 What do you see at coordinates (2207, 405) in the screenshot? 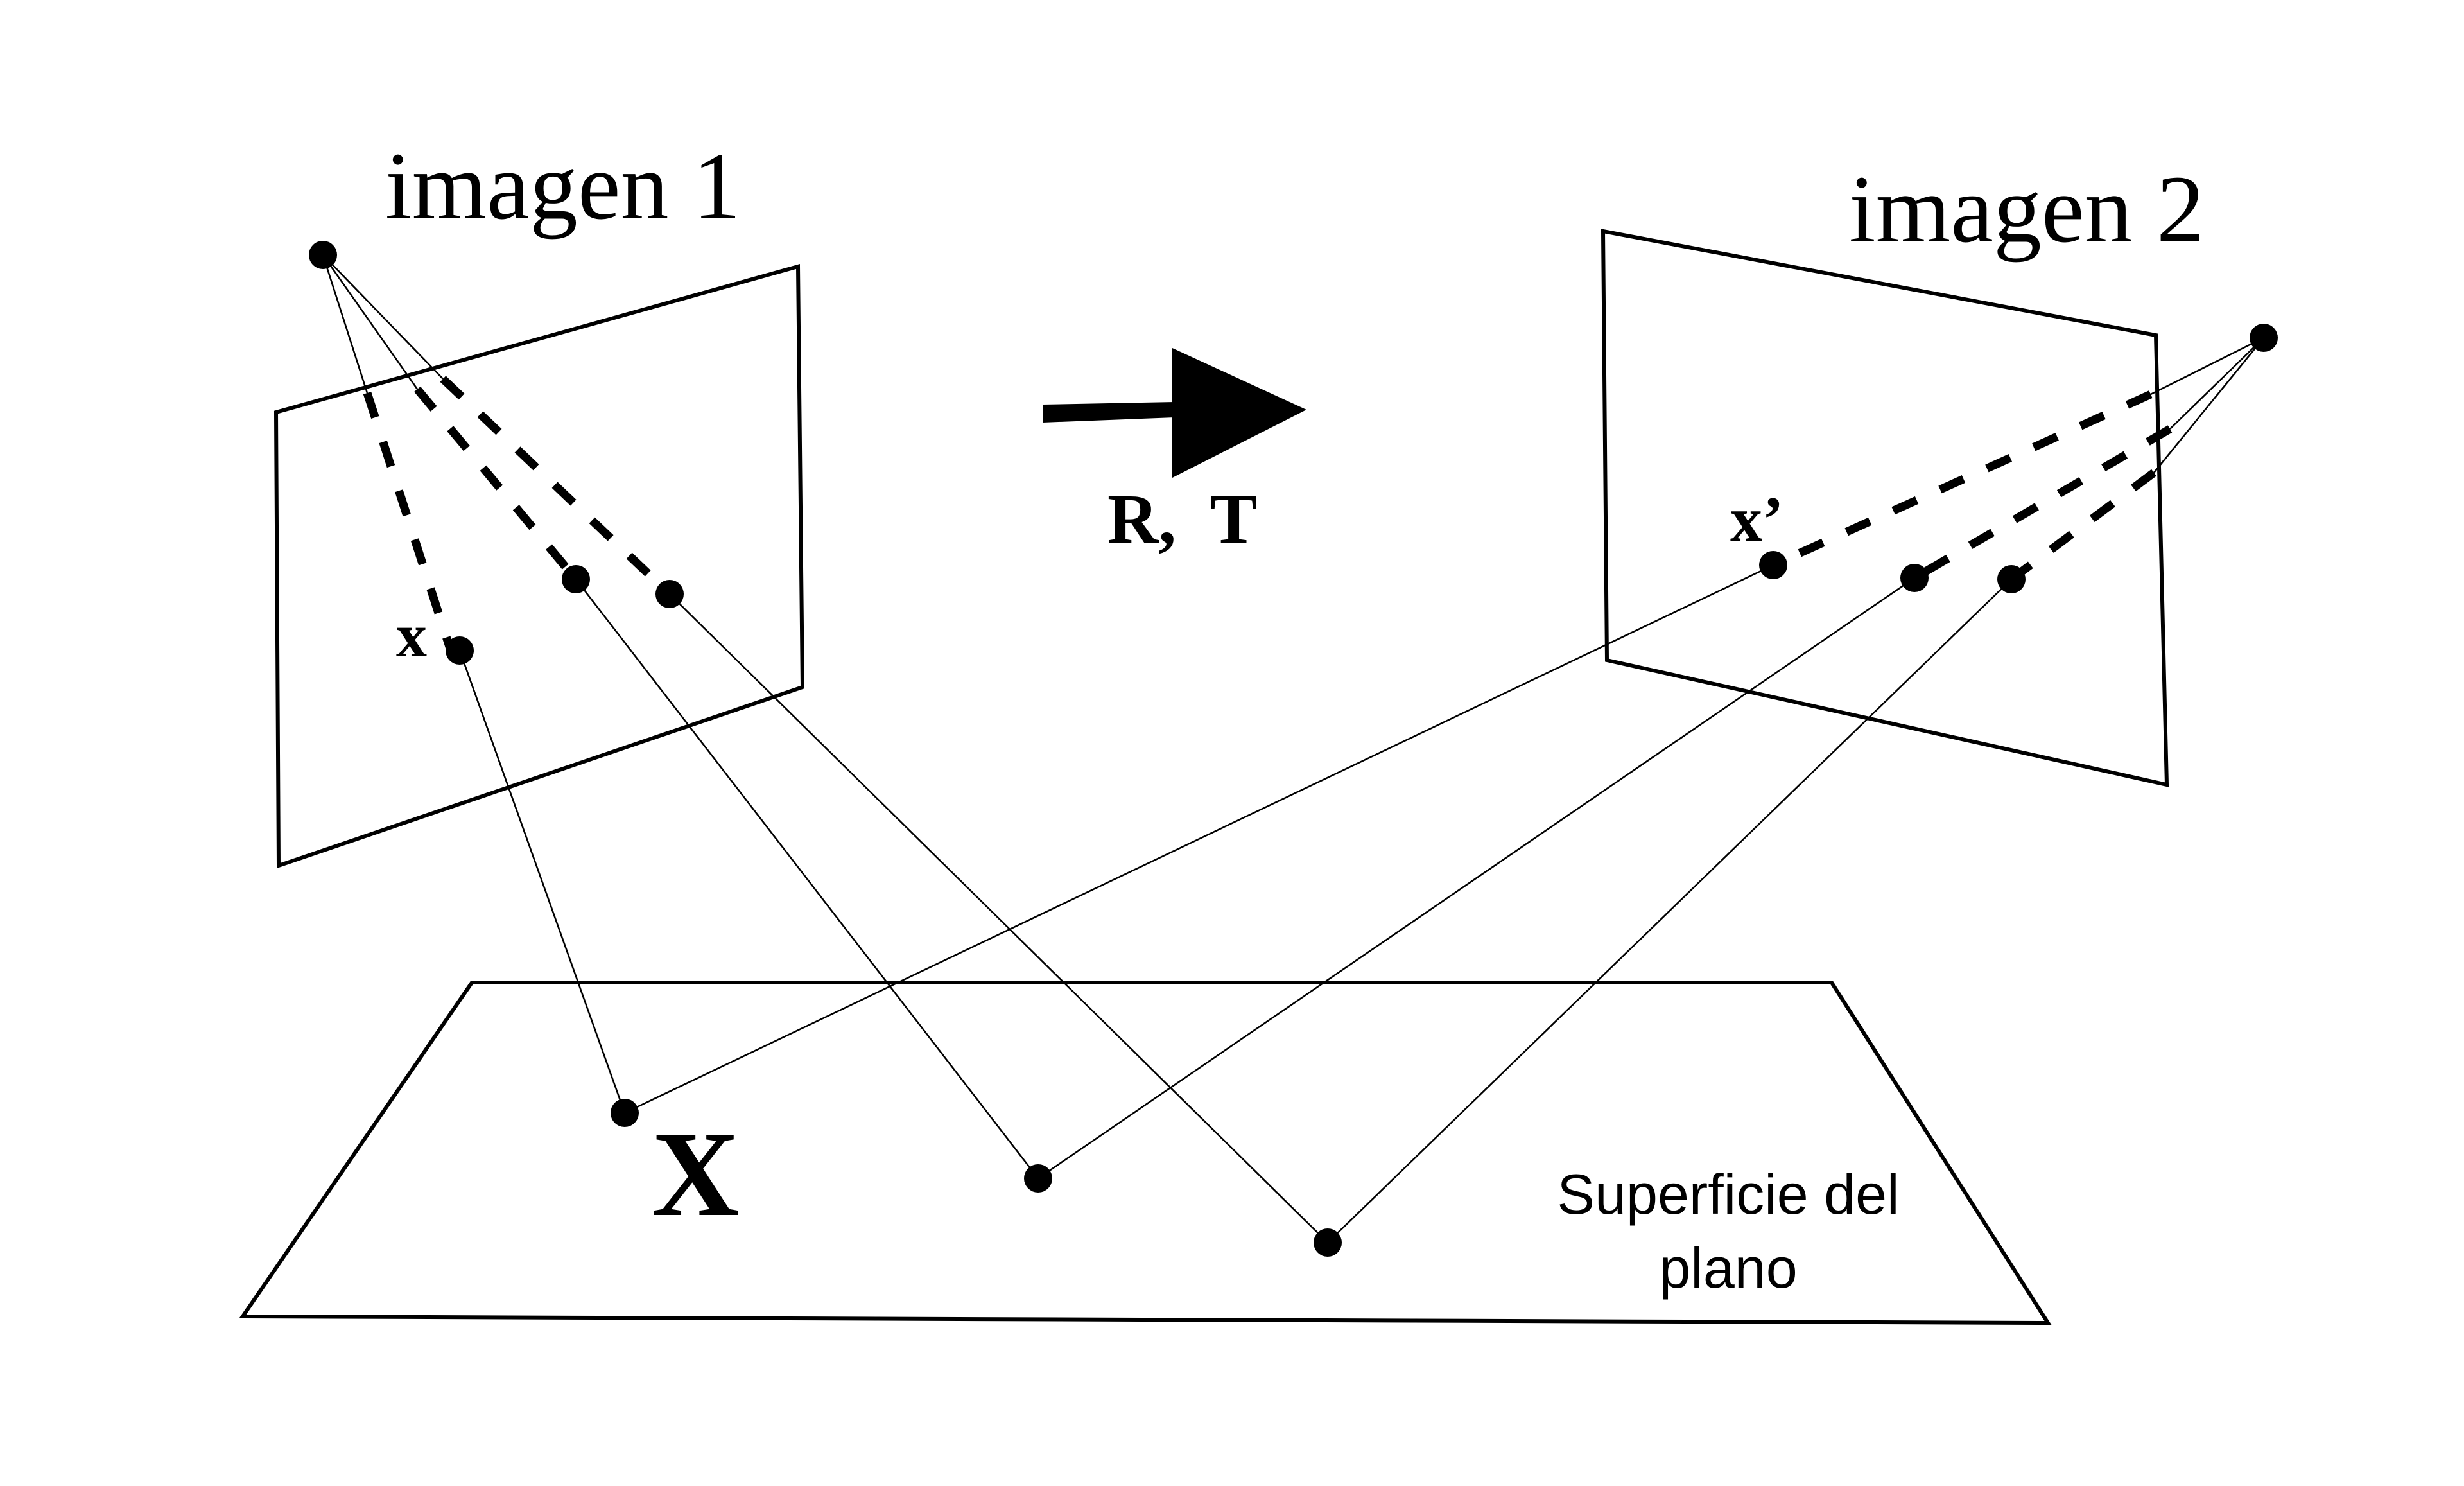
I see `camera-2-rays` at bounding box center [2207, 405].